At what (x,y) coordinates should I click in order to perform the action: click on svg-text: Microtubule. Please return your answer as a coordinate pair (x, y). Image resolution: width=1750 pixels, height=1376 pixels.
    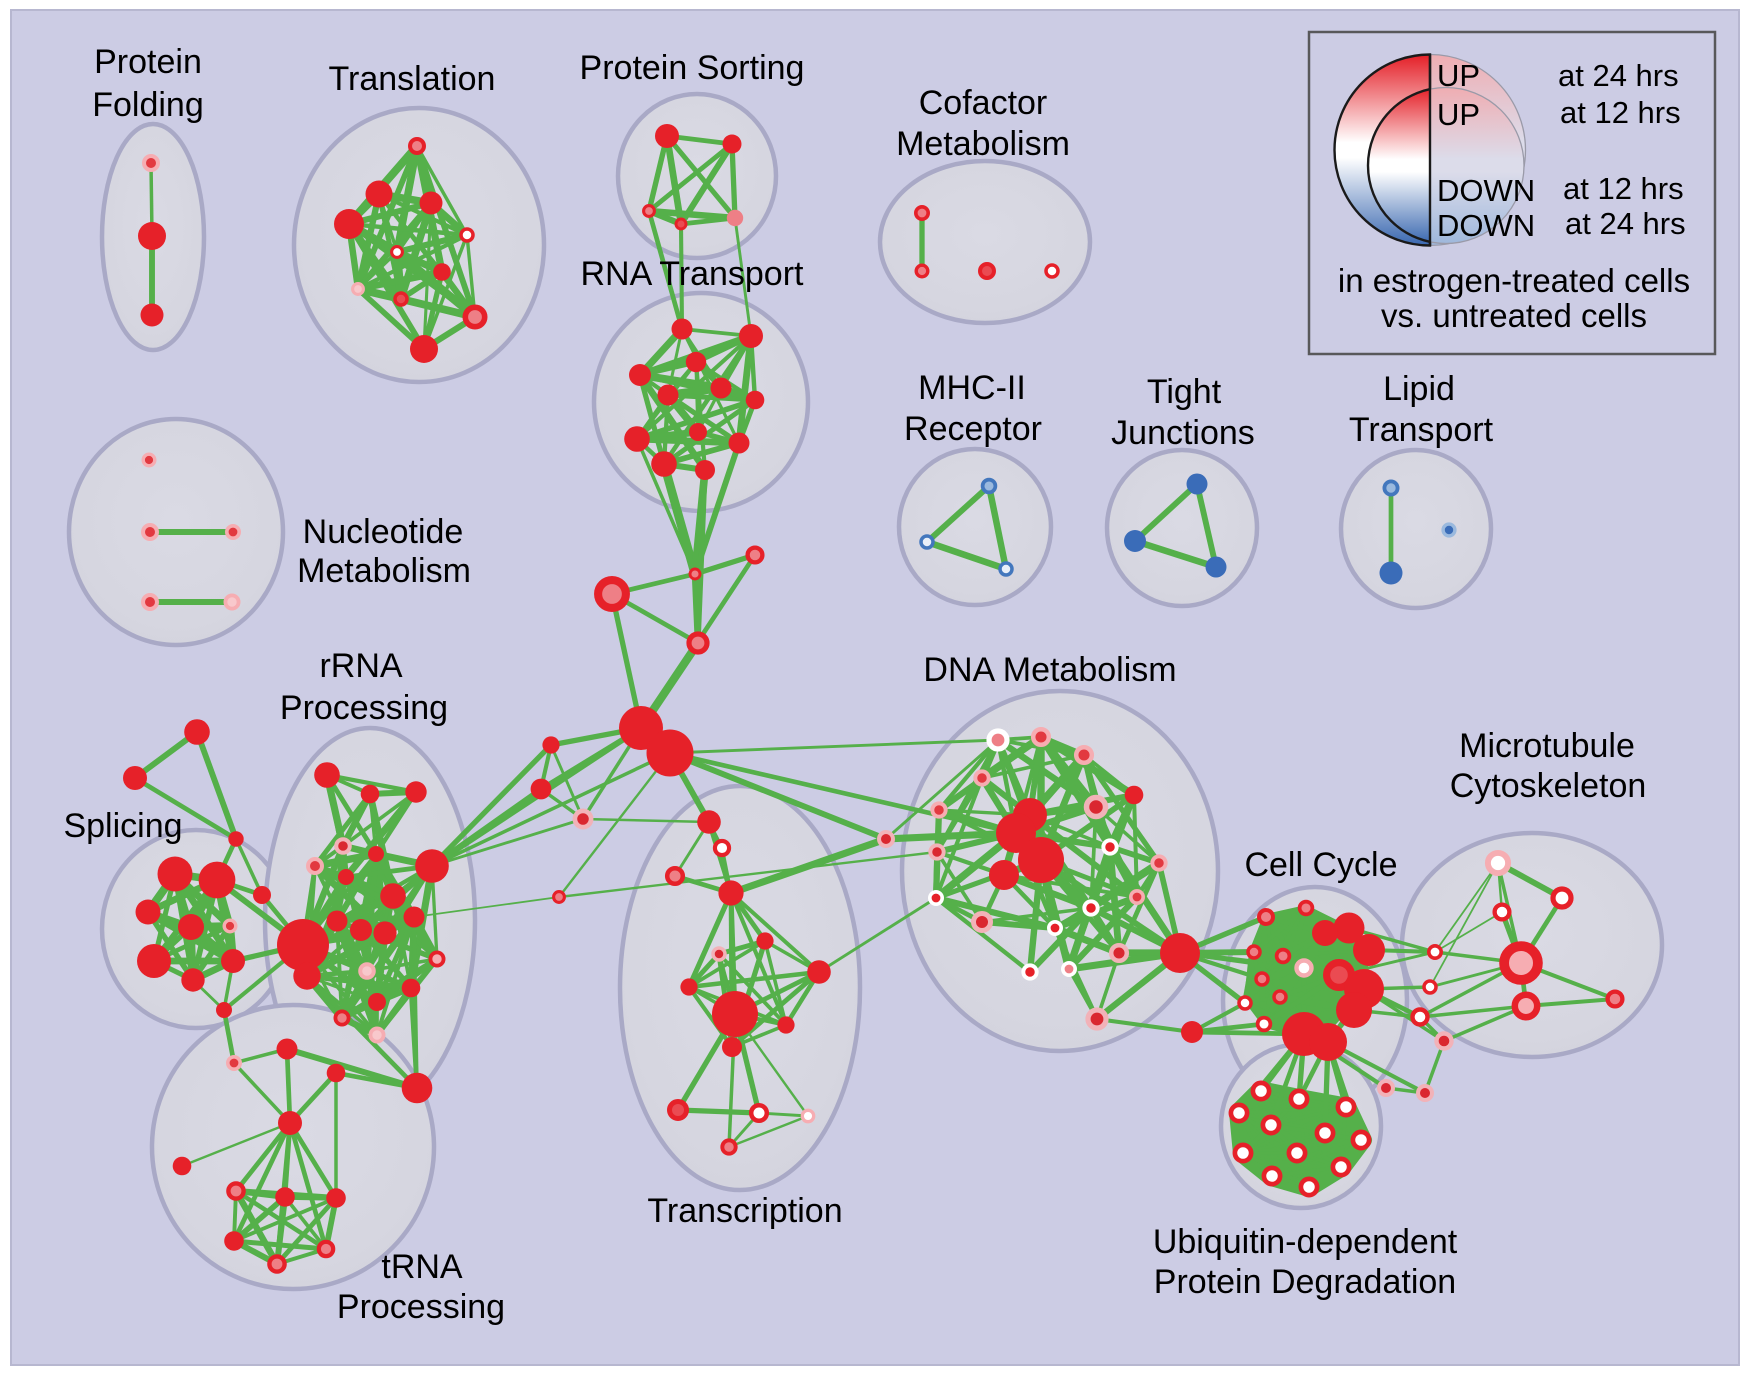
    Looking at the image, I should click on (1547, 746).